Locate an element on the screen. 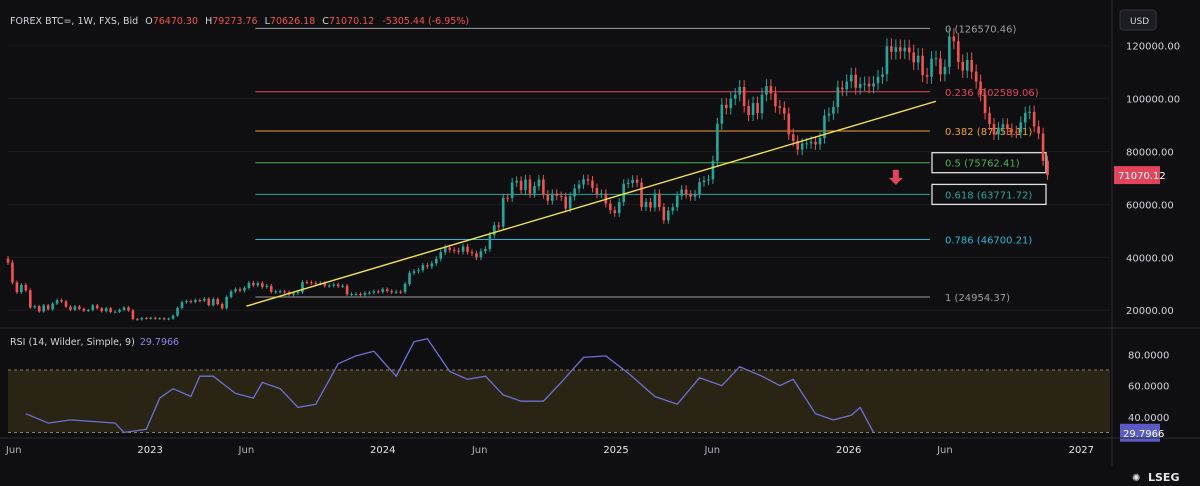  last-price-badge is located at coordinates (1137, 175).